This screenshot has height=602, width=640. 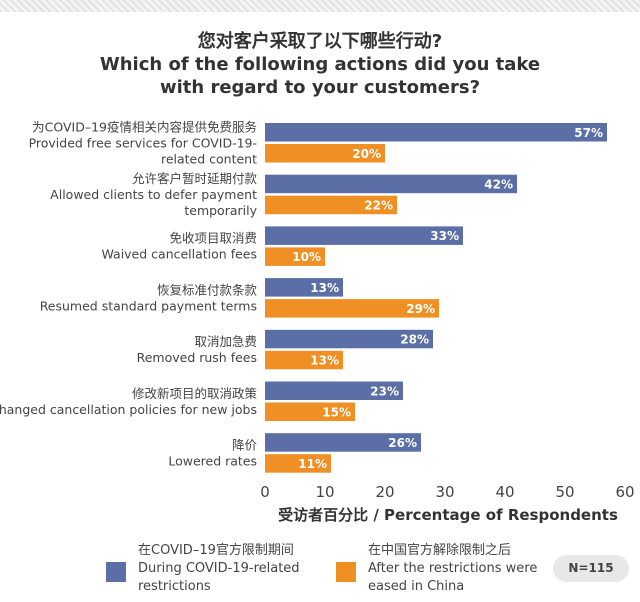 What do you see at coordinates (324, 288) in the screenshot?
I see `data-label-during-3: 13%` at bounding box center [324, 288].